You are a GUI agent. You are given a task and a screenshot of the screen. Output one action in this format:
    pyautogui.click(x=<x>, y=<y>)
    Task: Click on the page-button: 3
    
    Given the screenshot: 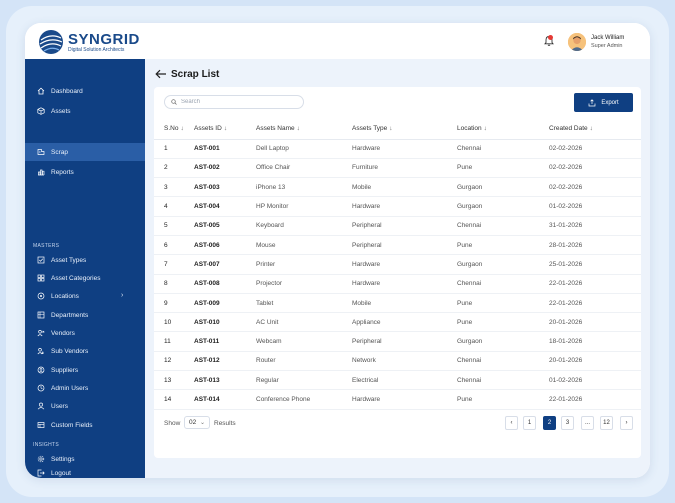 What is the action you would take?
    pyautogui.click(x=567, y=423)
    